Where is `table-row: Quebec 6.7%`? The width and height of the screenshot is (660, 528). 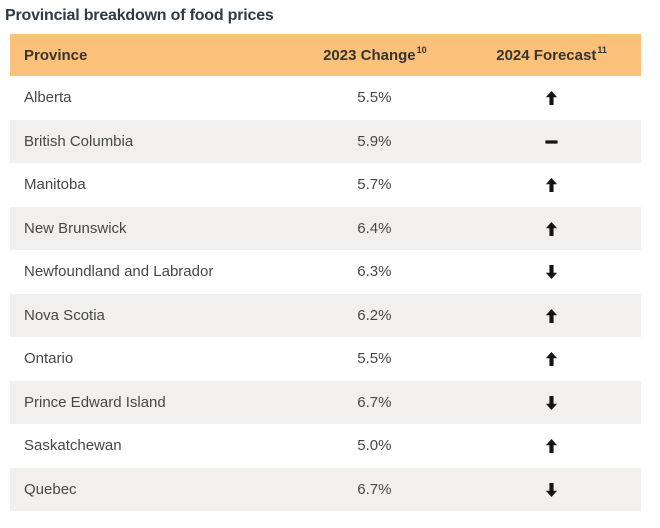 table-row: Quebec 6.7% is located at coordinates (325, 489).